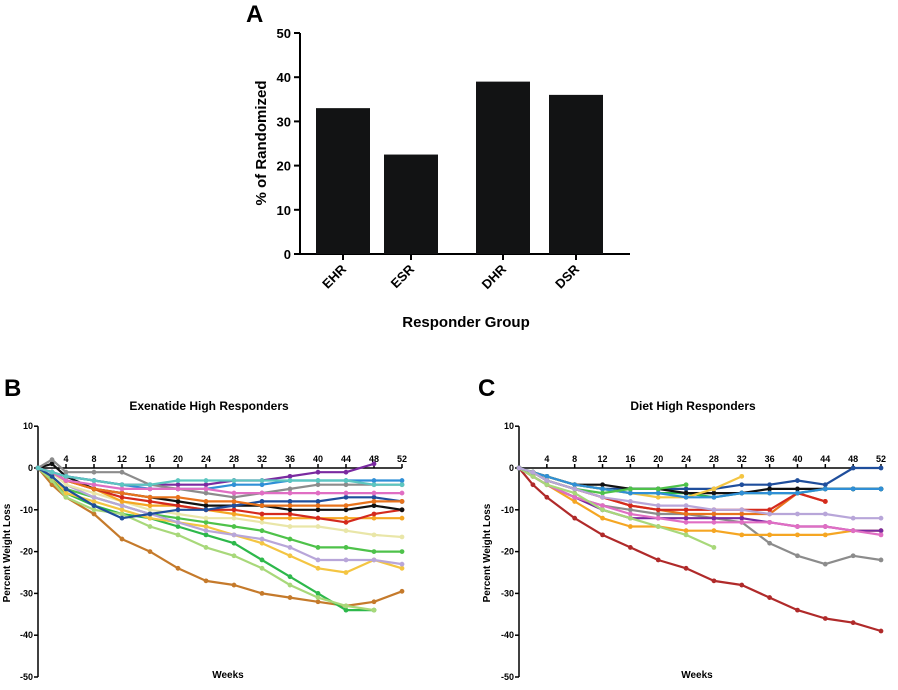 The width and height of the screenshot is (898, 690). What do you see at coordinates (797, 459) in the screenshot?
I see `x-tick-label: 40` at bounding box center [797, 459].